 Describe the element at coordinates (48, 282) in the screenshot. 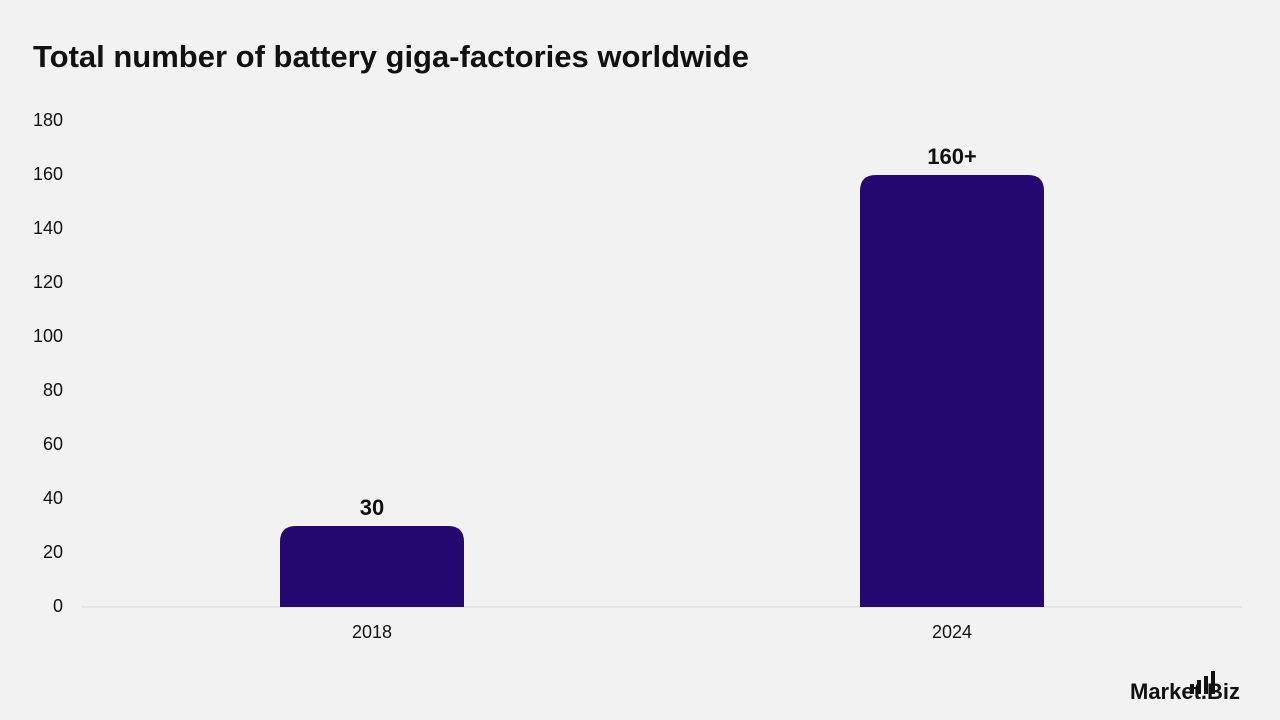

I see `y-tick-label: 120` at that location.